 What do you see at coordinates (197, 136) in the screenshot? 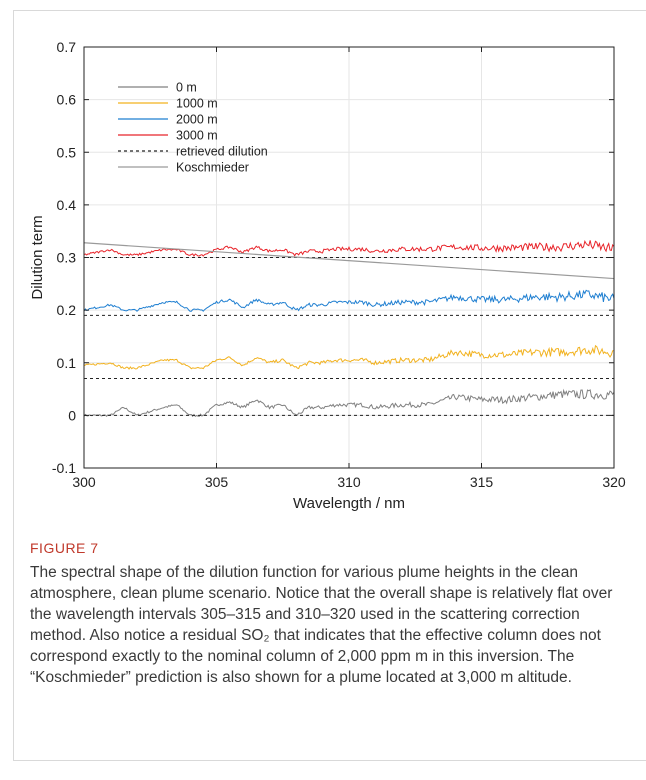
I see `legend-entry: 3000 m` at bounding box center [197, 136].